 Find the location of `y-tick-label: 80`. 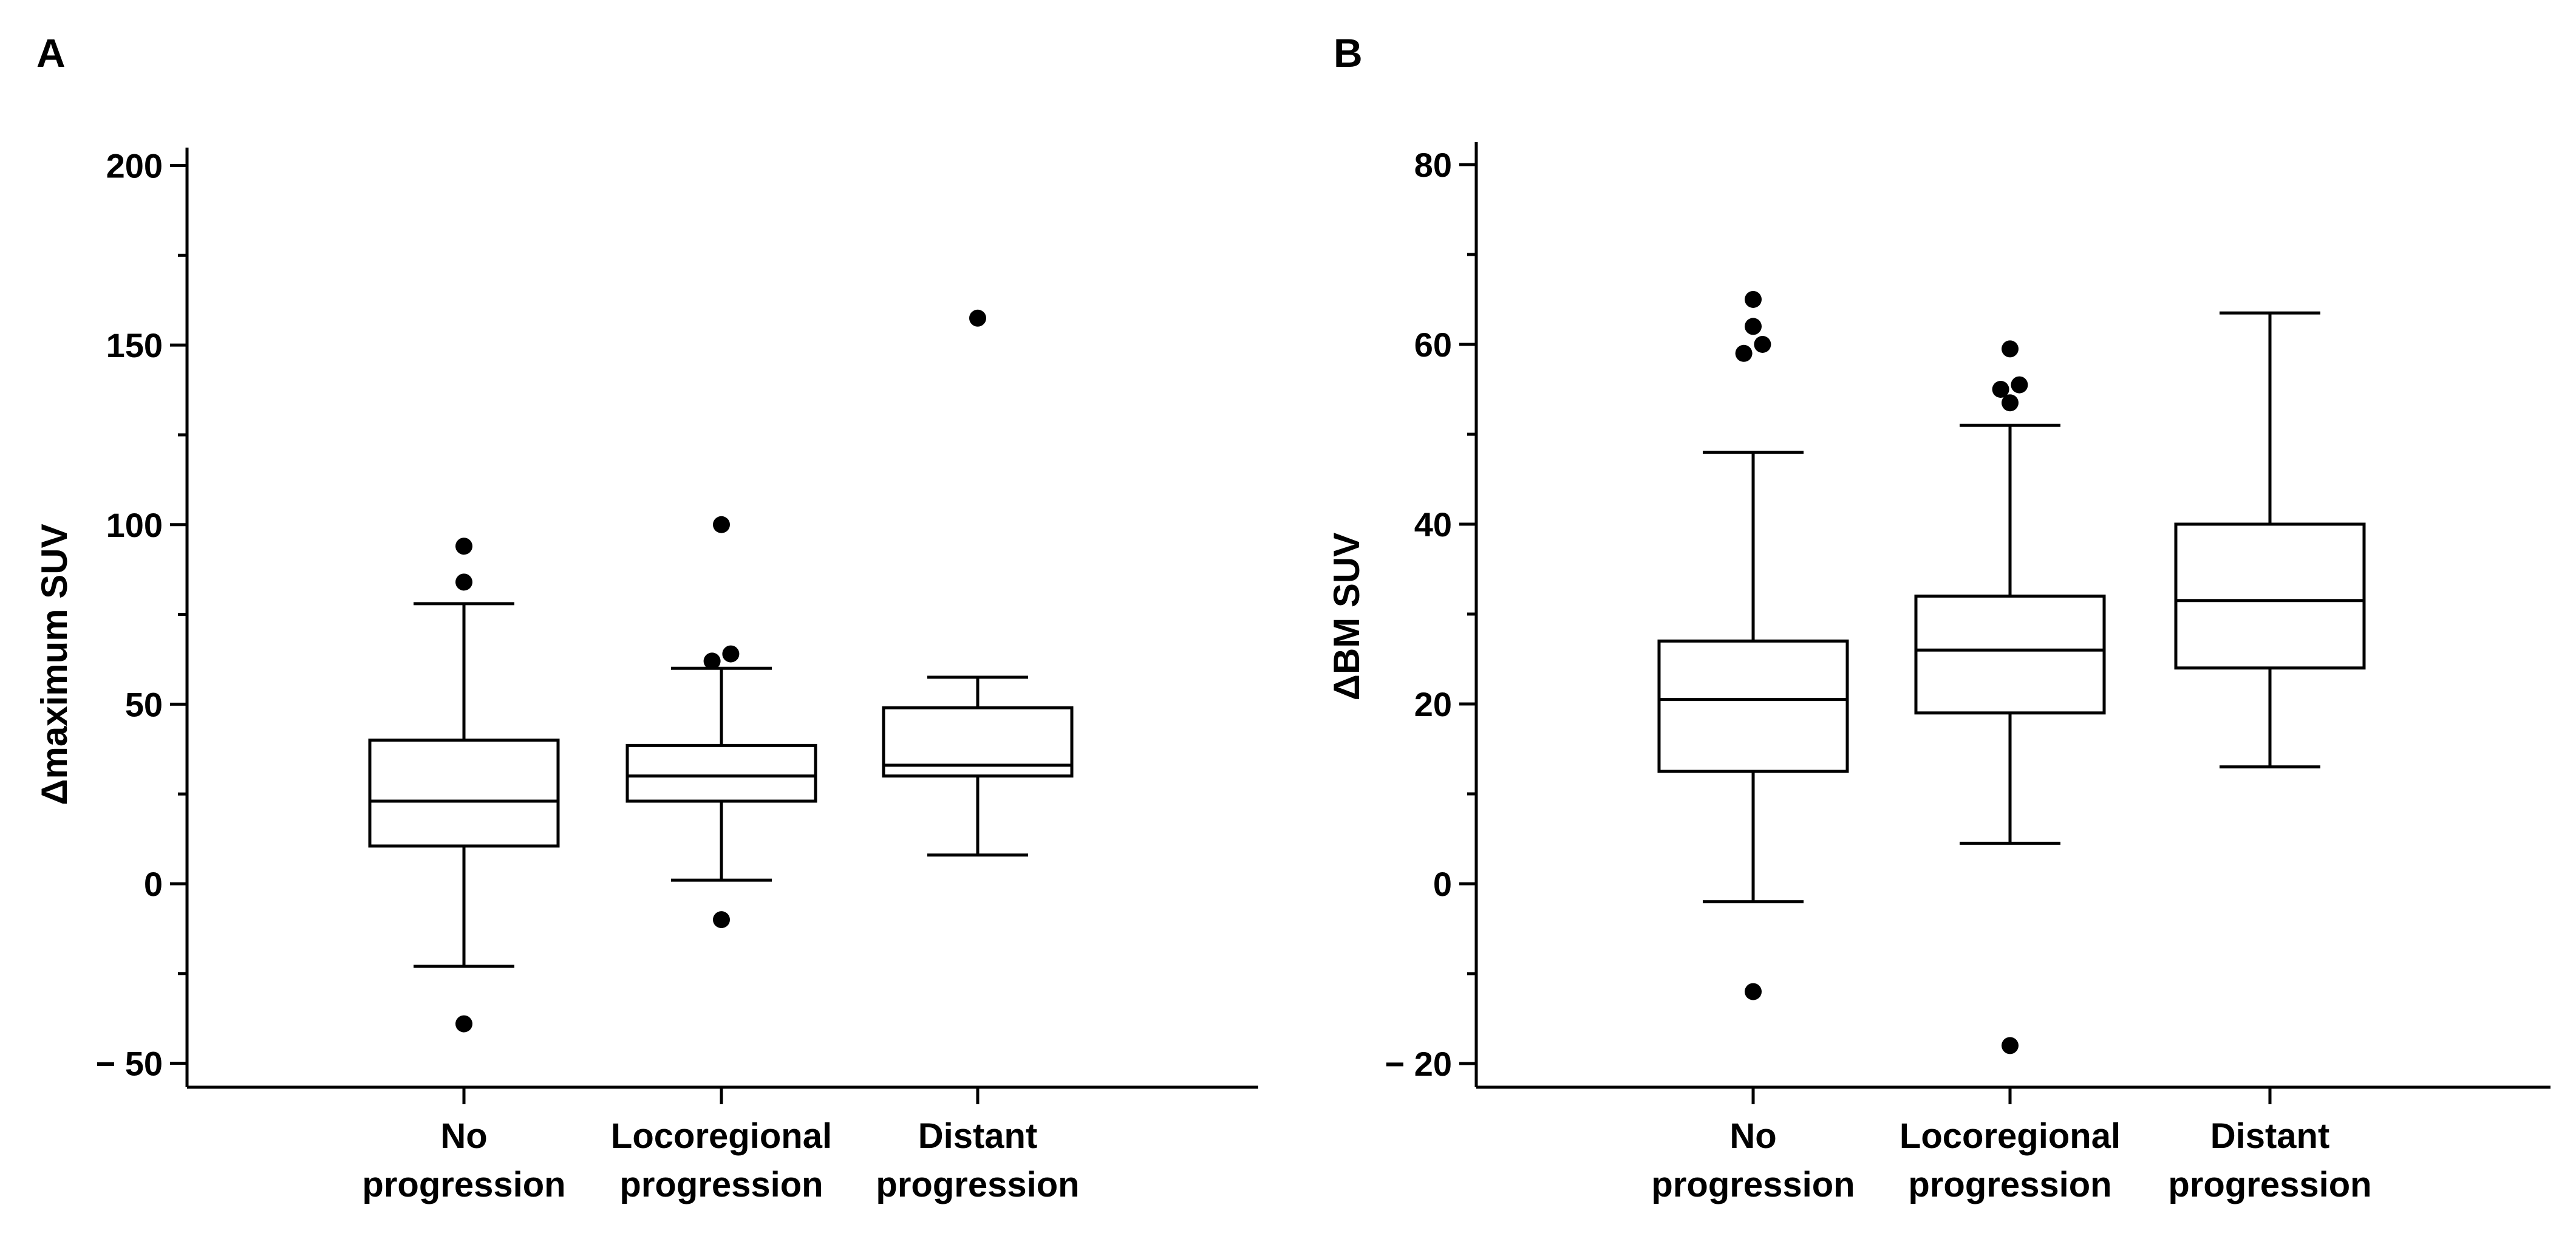

y-tick-label: 80 is located at coordinates (1433, 165).